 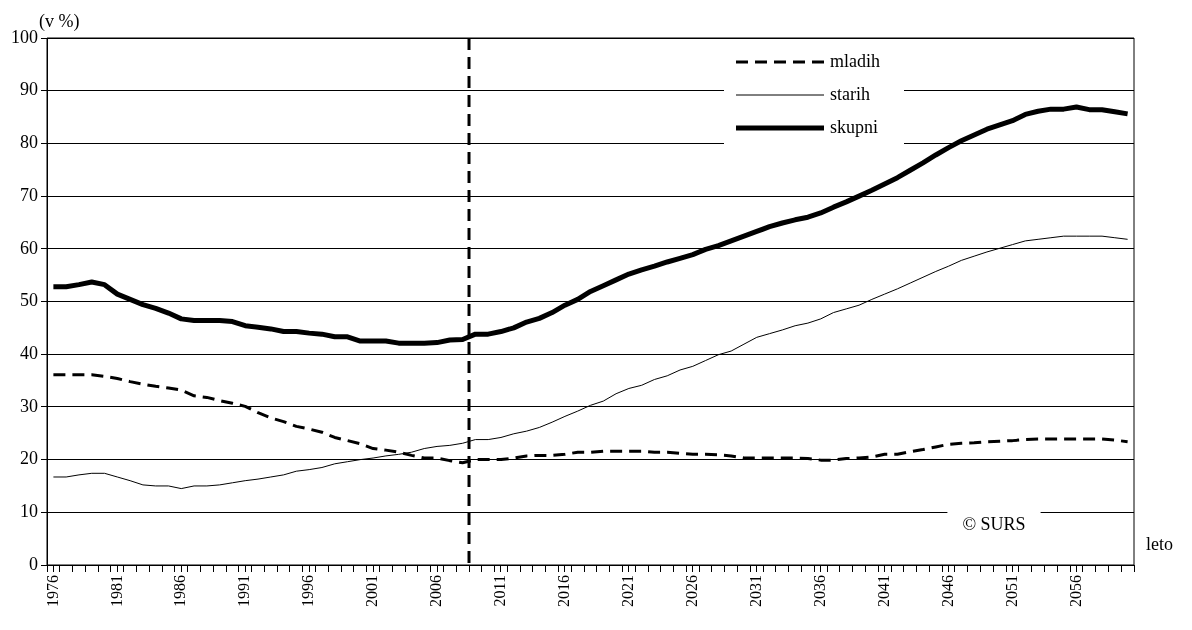 What do you see at coordinates (52, 591) in the screenshot?
I see `x-tick-label: 1976` at bounding box center [52, 591].